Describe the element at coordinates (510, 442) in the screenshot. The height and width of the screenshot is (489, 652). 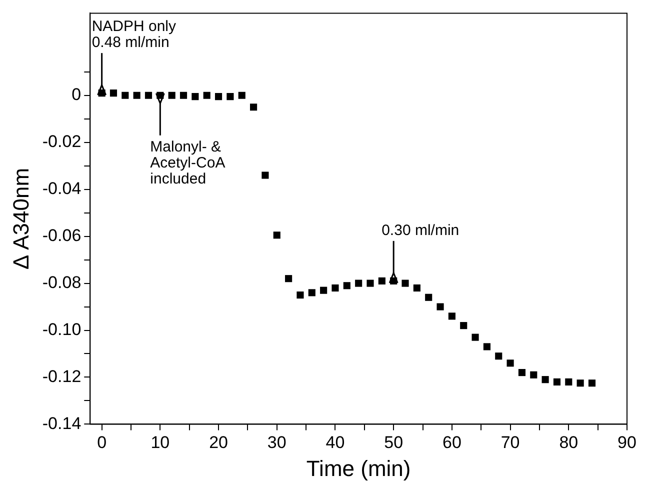
I see `x-tick-label: 70` at that location.